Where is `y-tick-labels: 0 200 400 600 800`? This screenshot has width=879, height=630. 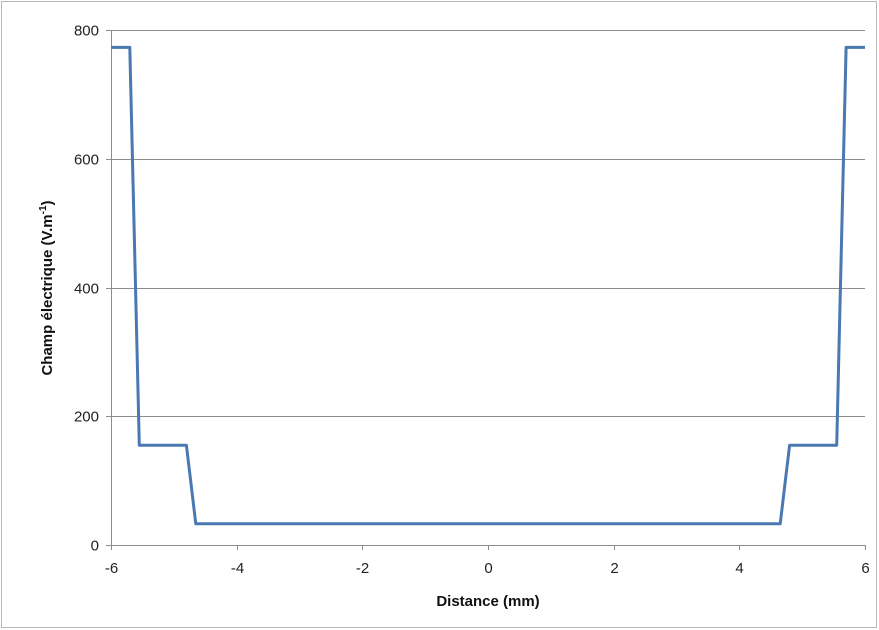
y-tick-labels: 0 200 400 600 800 is located at coordinates (86, 289).